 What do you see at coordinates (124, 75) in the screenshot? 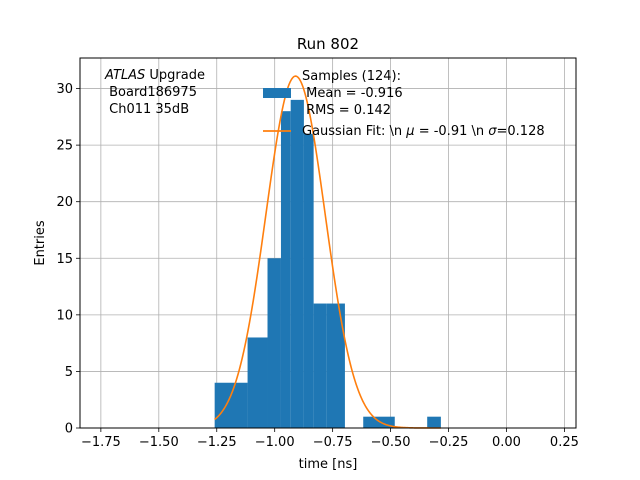
I see `annotation-atlas: ATLAS` at bounding box center [124, 75].